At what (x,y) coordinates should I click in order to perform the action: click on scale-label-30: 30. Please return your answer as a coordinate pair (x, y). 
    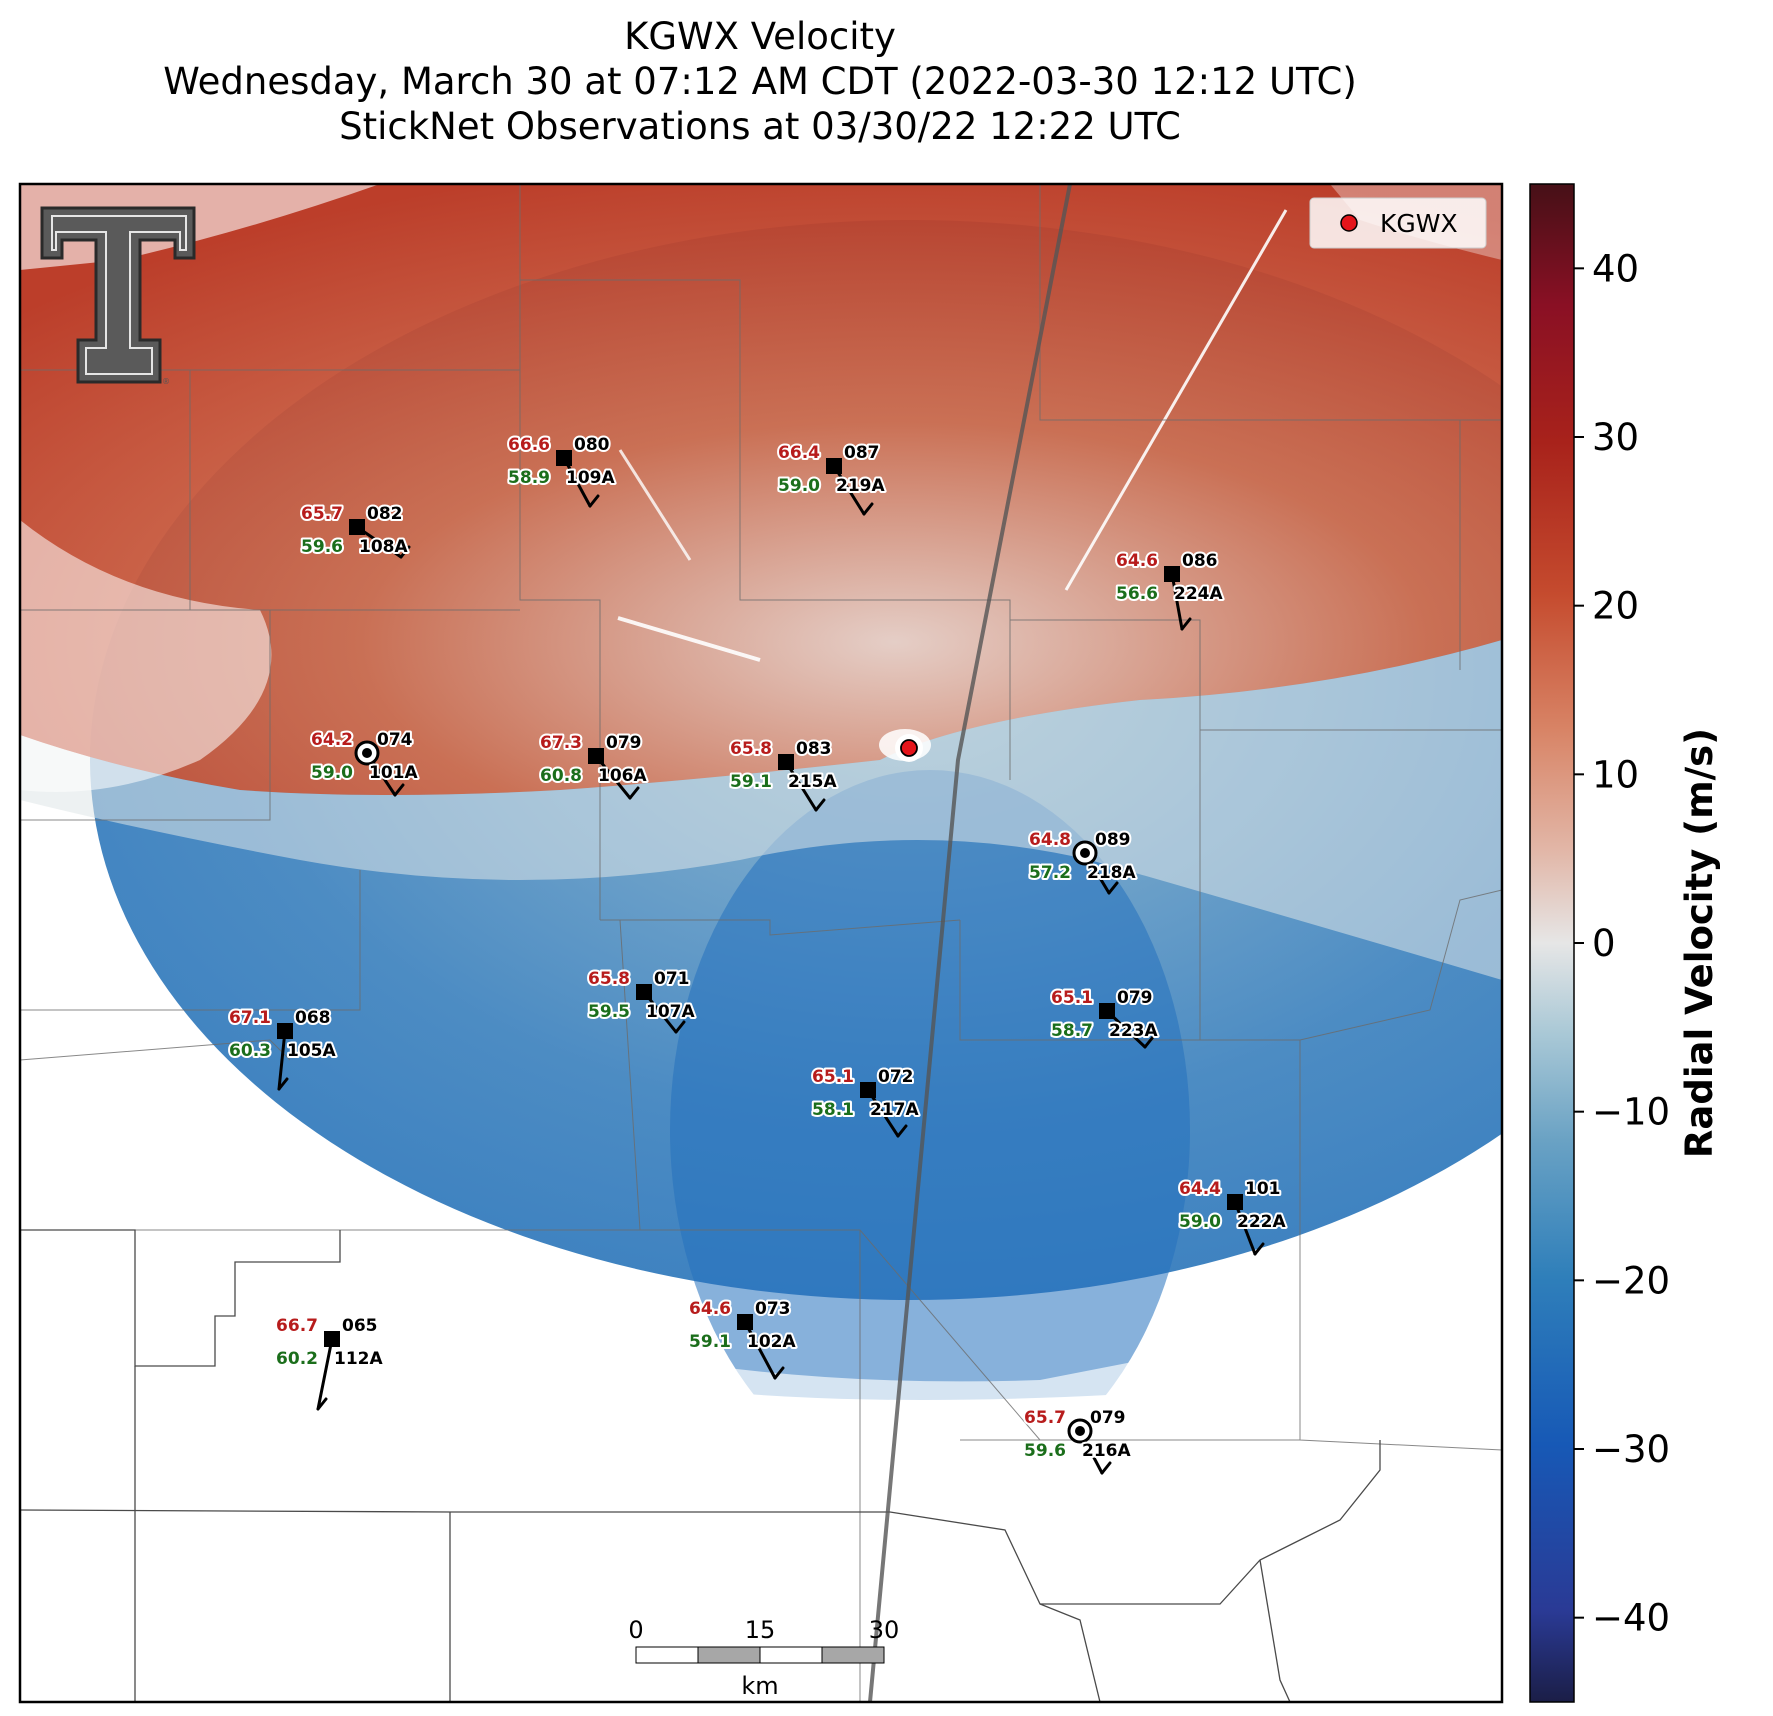
    Looking at the image, I should click on (884, 1630).